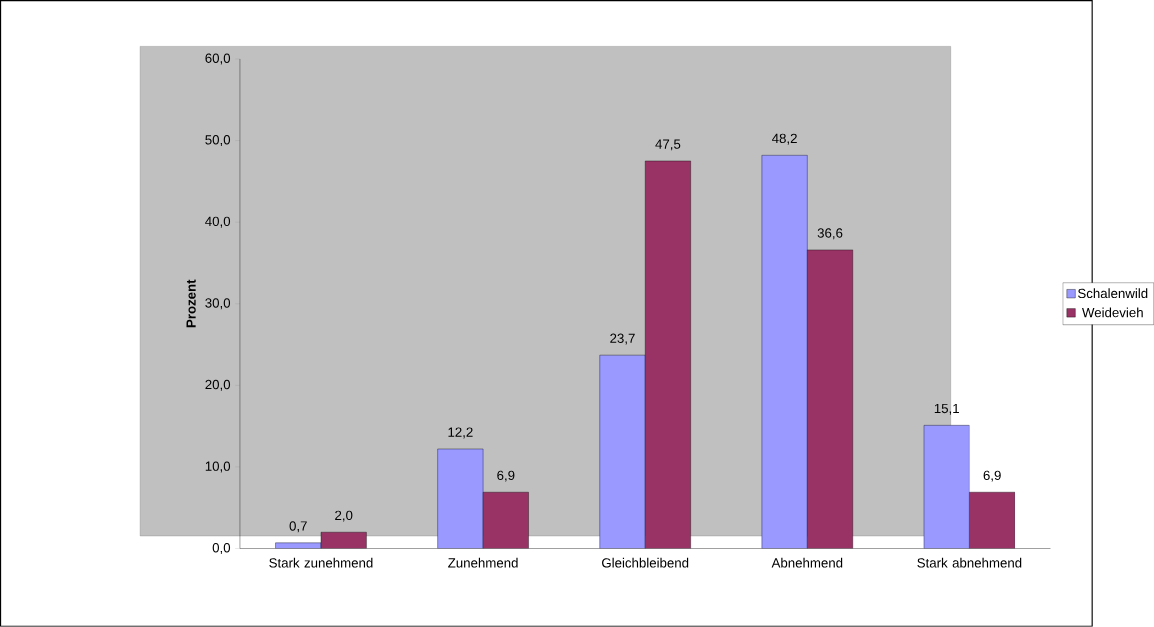 The width and height of the screenshot is (1154, 627). Describe the element at coordinates (191, 303) in the screenshot. I see `y-axis-title: Prozent` at that location.